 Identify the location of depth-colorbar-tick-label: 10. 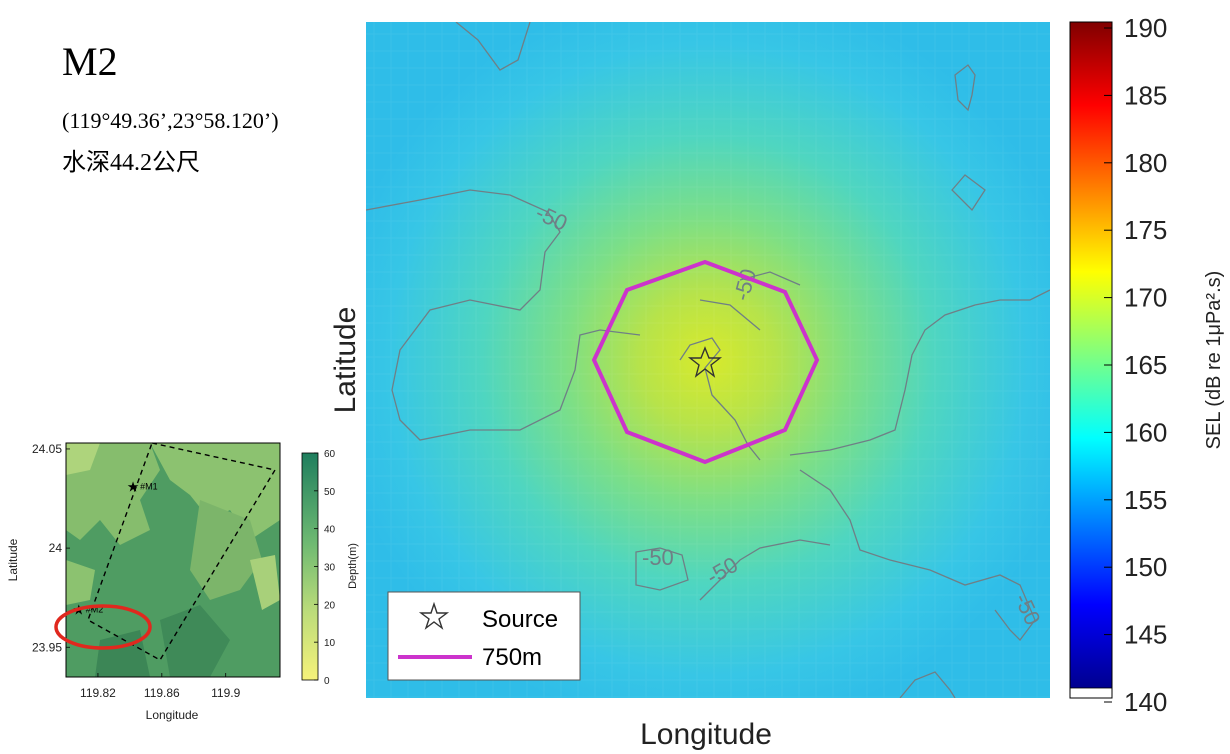
(330, 643).